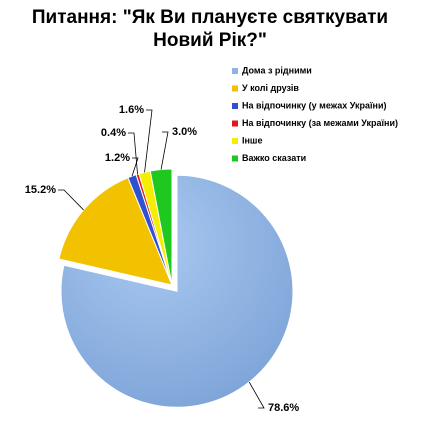  I want to click on legend-label: Дома з рідними, so click(277, 70).